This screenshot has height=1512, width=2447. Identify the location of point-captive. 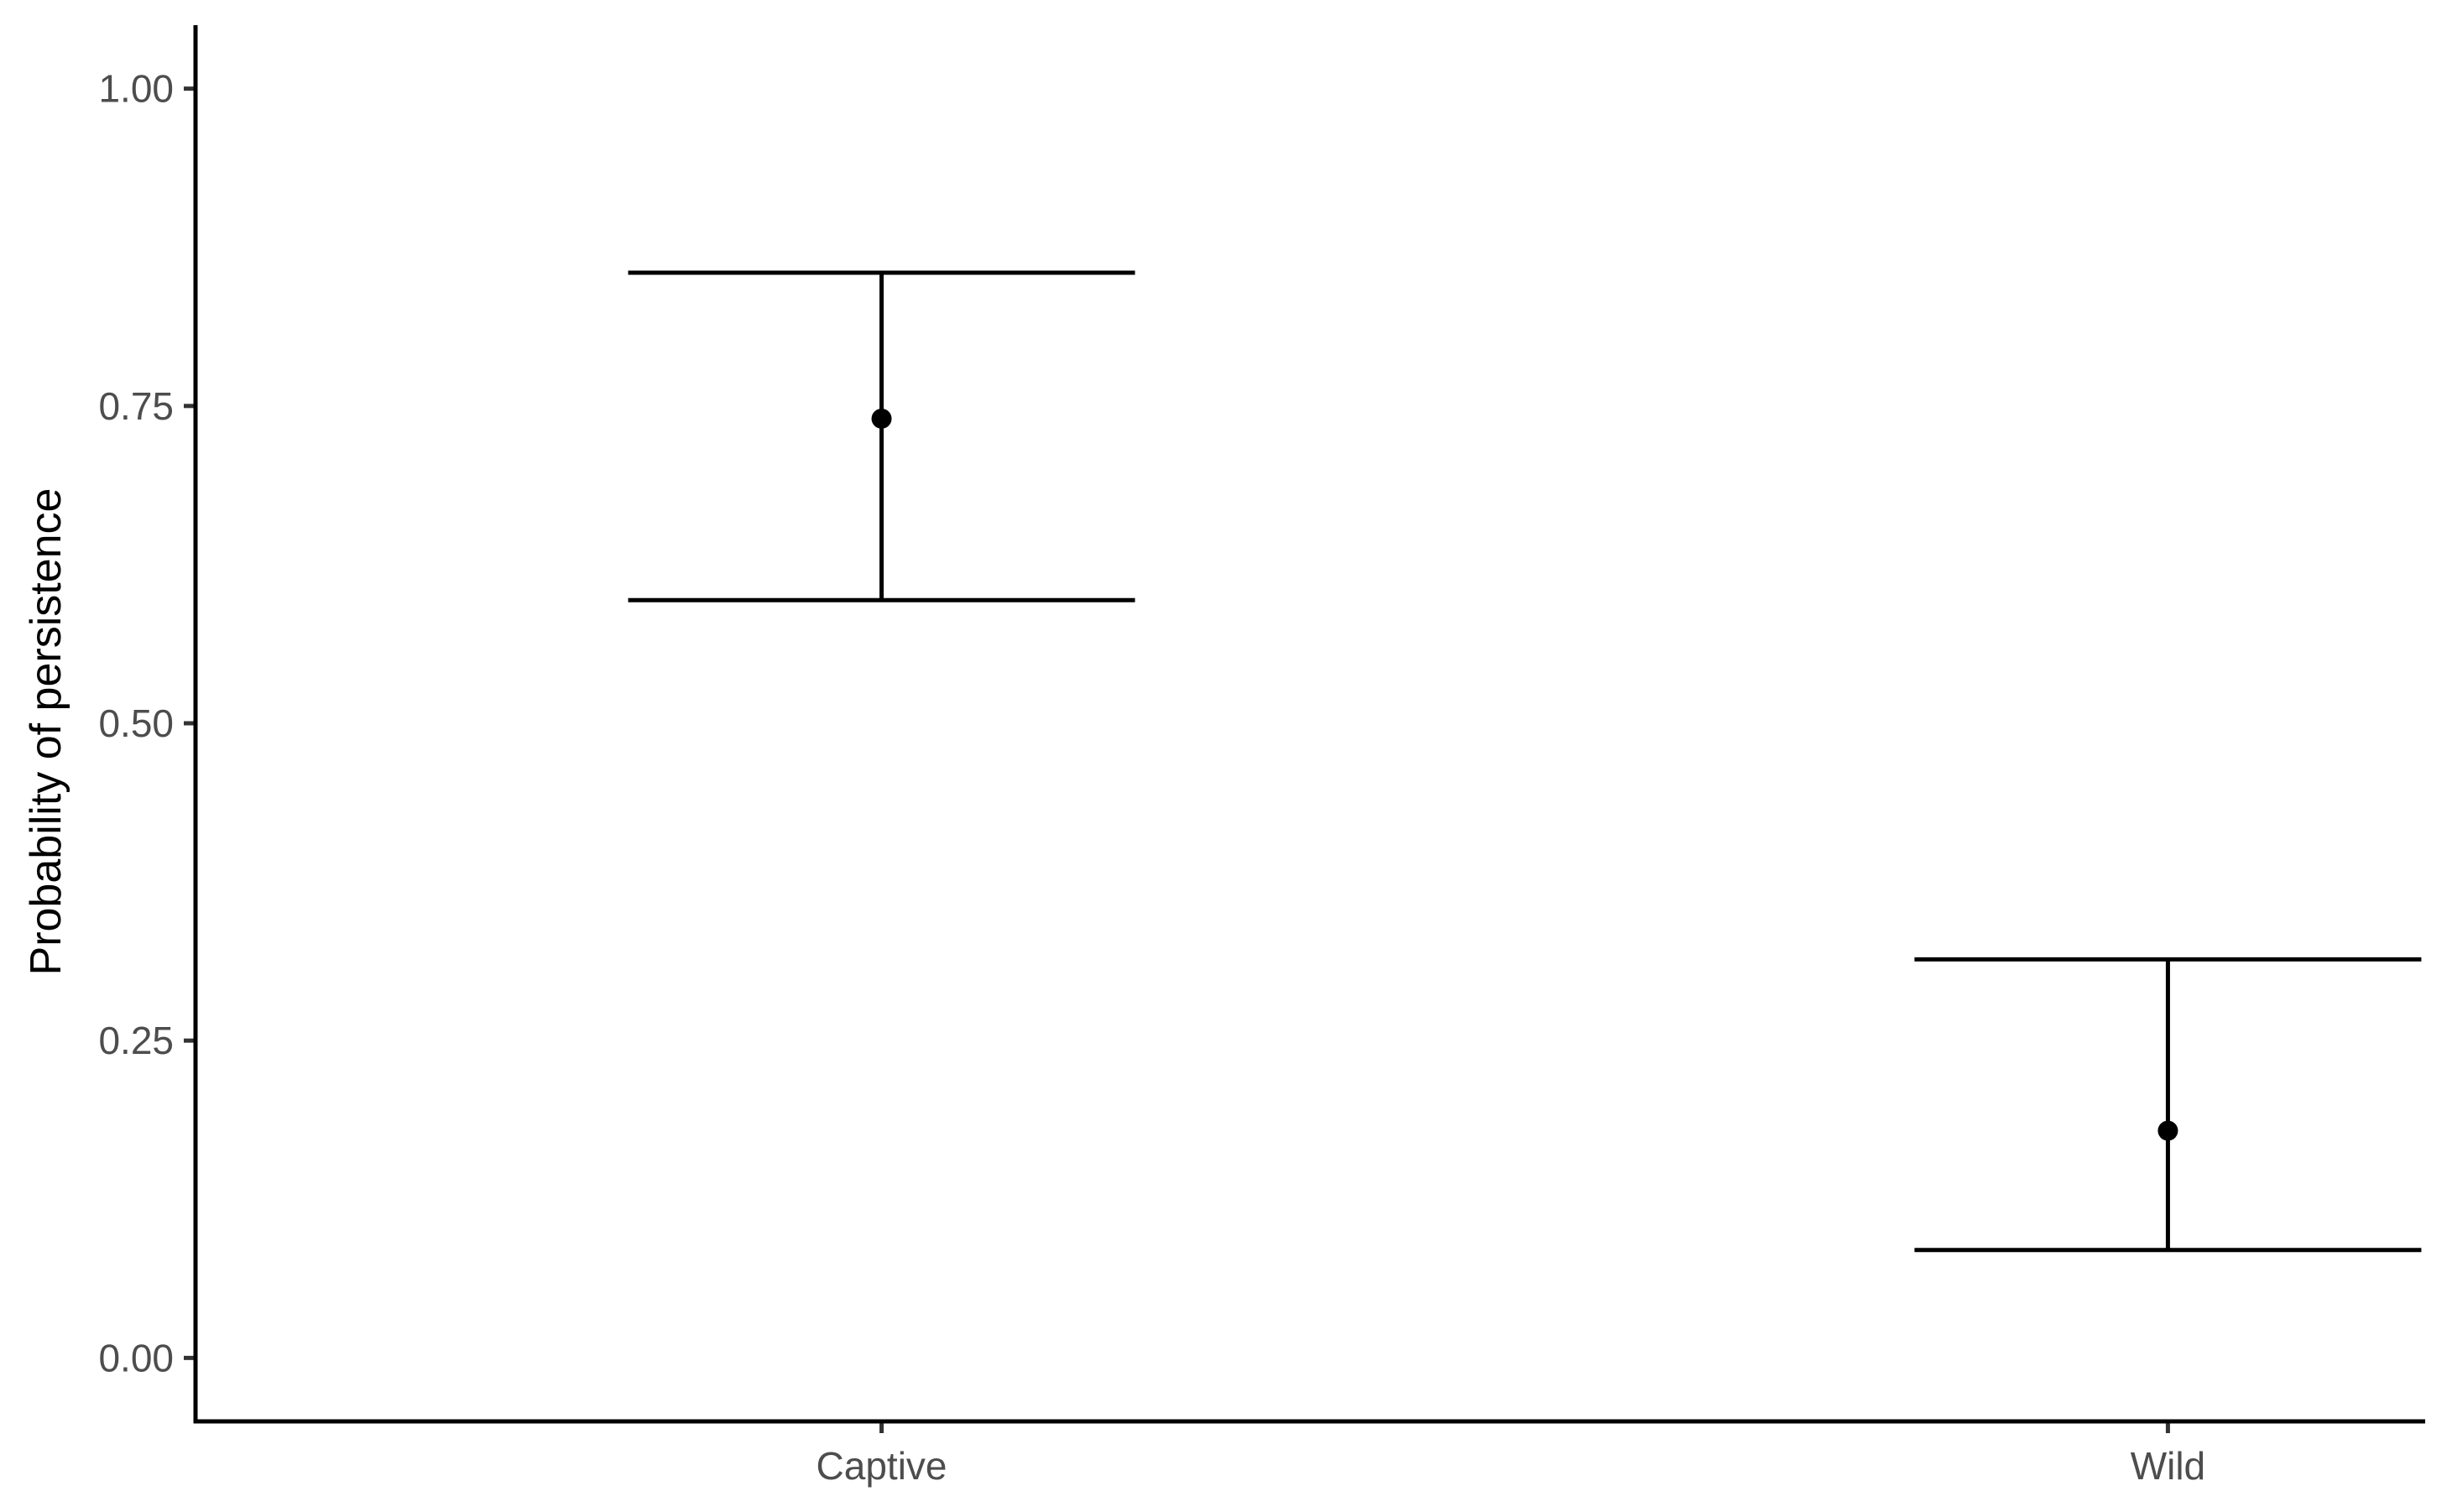
(881, 419).